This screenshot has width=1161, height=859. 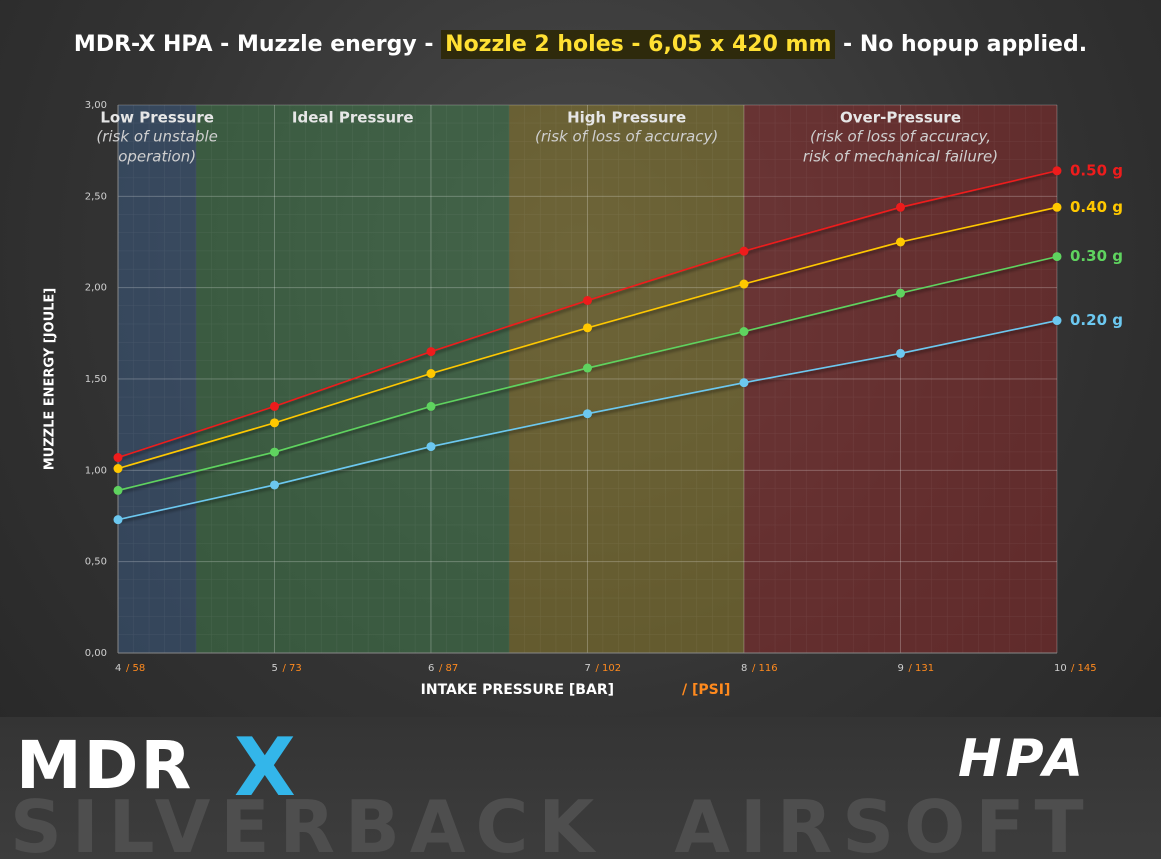 What do you see at coordinates (96, 653) in the screenshot?
I see `y-tick-label: 0,00` at bounding box center [96, 653].